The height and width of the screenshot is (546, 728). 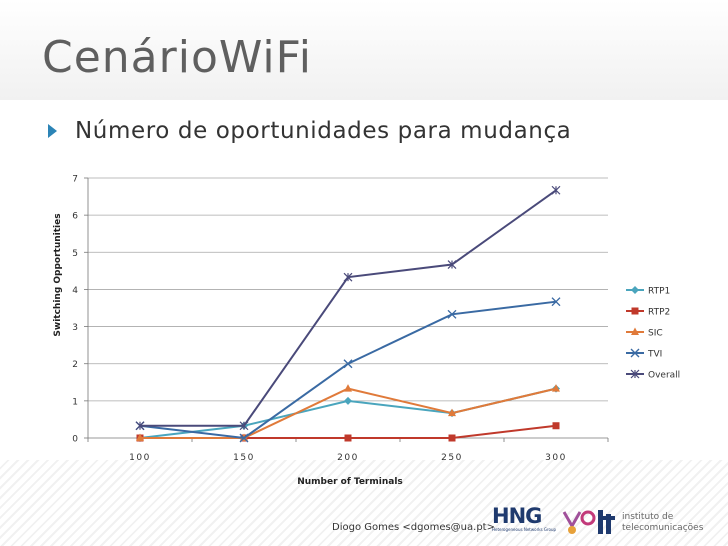 What do you see at coordinates (659, 313) in the screenshot?
I see `legend-label-rtp2: RTP2` at bounding box center [659, 313].